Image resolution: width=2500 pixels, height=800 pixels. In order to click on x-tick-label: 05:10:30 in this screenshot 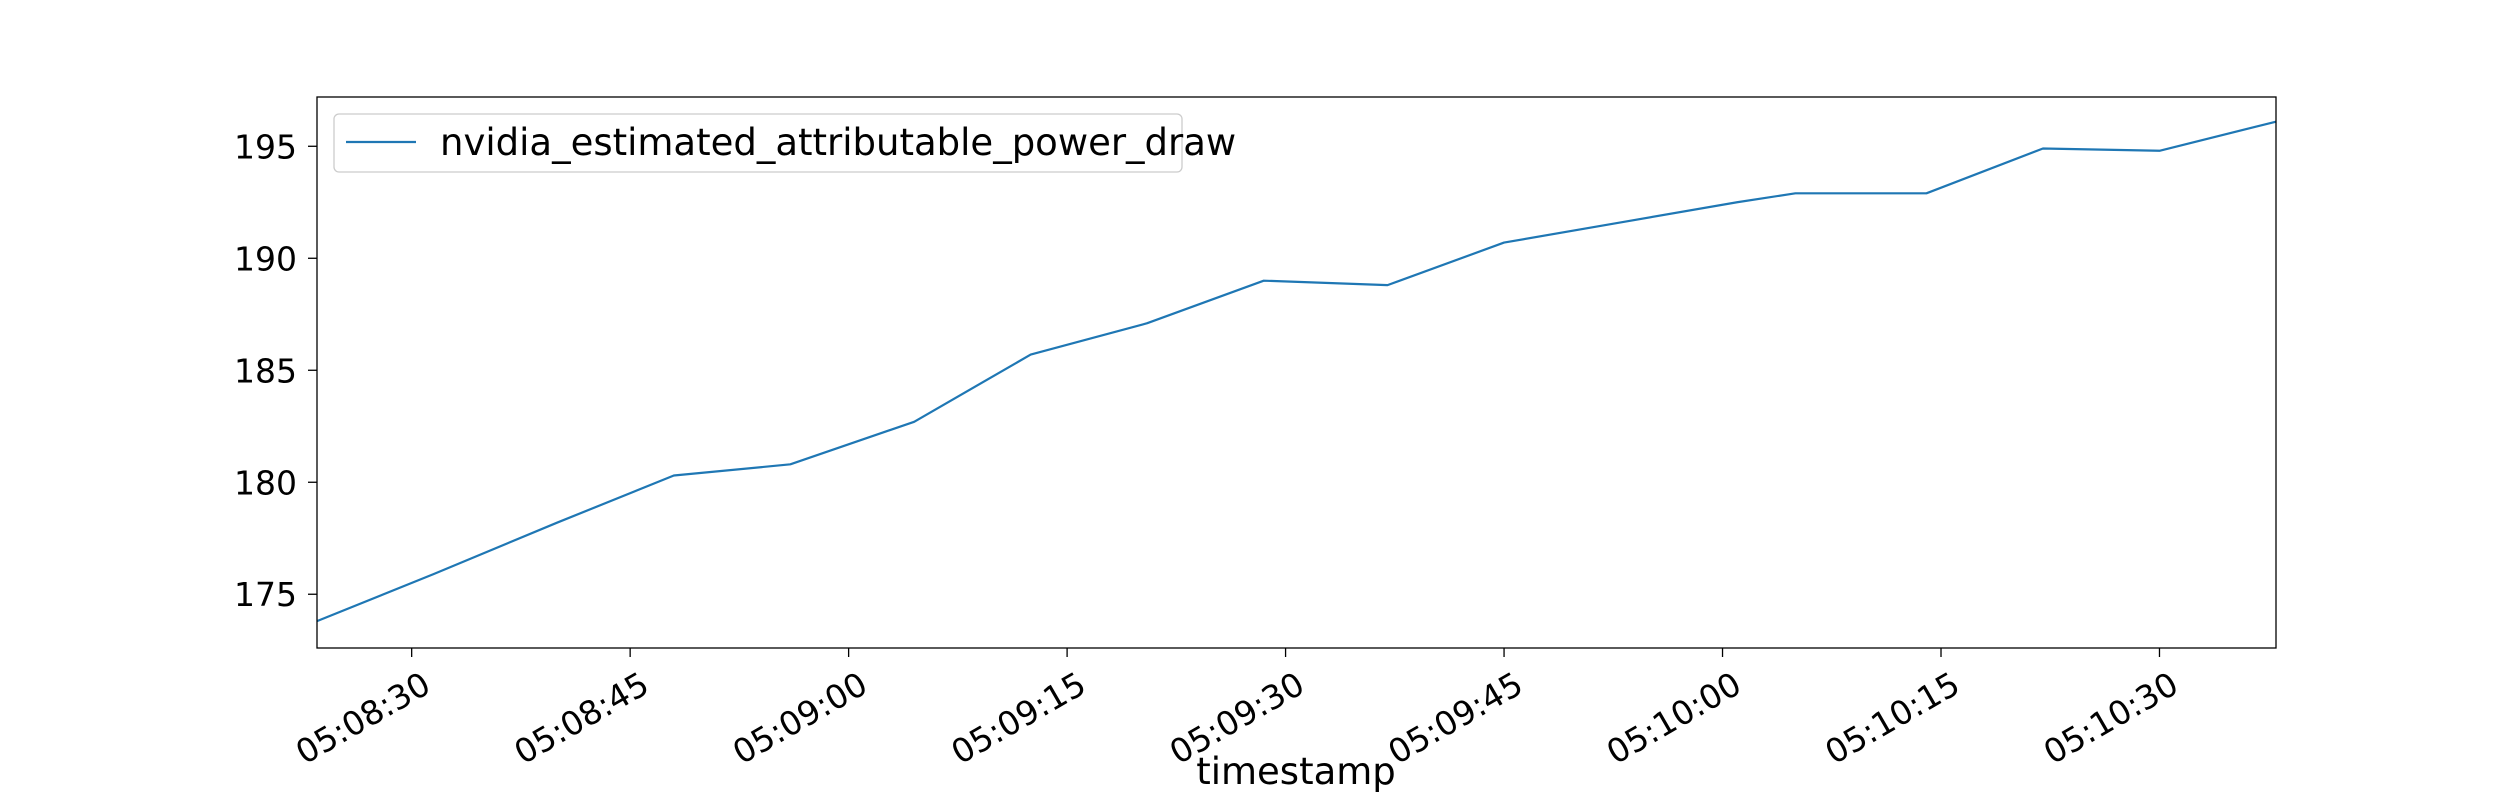, I will do `click(2111, 718)`.